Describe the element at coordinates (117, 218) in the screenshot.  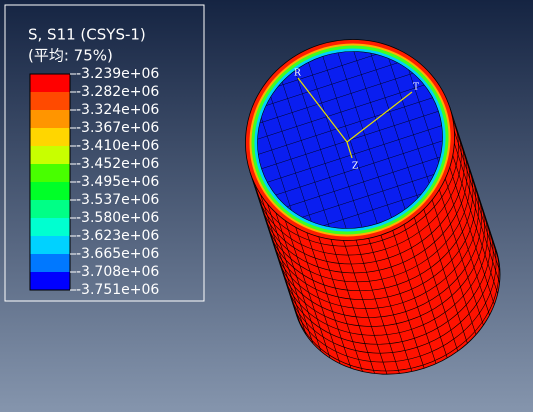
I see `legend-label: -3.580e+06` at that location.